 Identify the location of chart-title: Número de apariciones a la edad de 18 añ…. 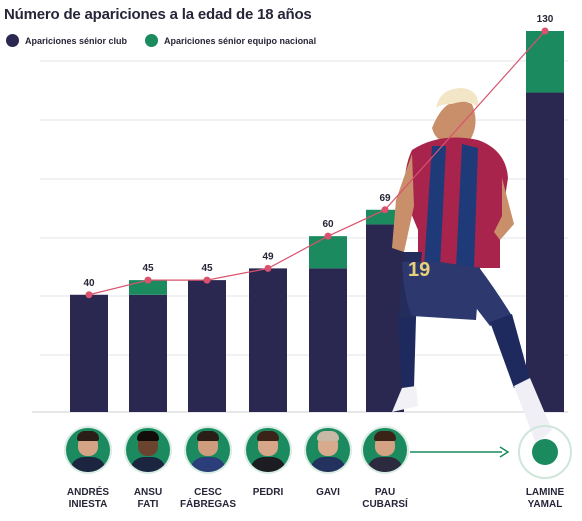
(158, 14).